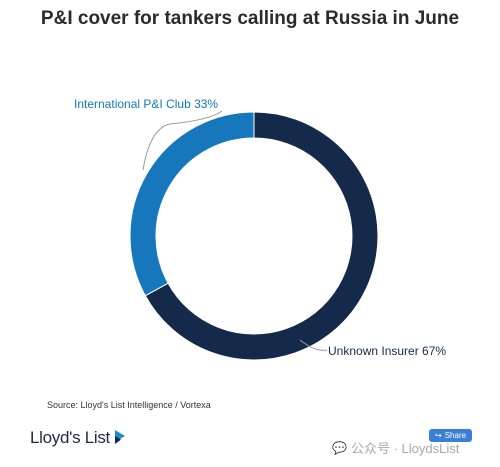  Describe the element at coordinates (119, 437) in the screenshot. I see `logo-mark-icon` at that location.